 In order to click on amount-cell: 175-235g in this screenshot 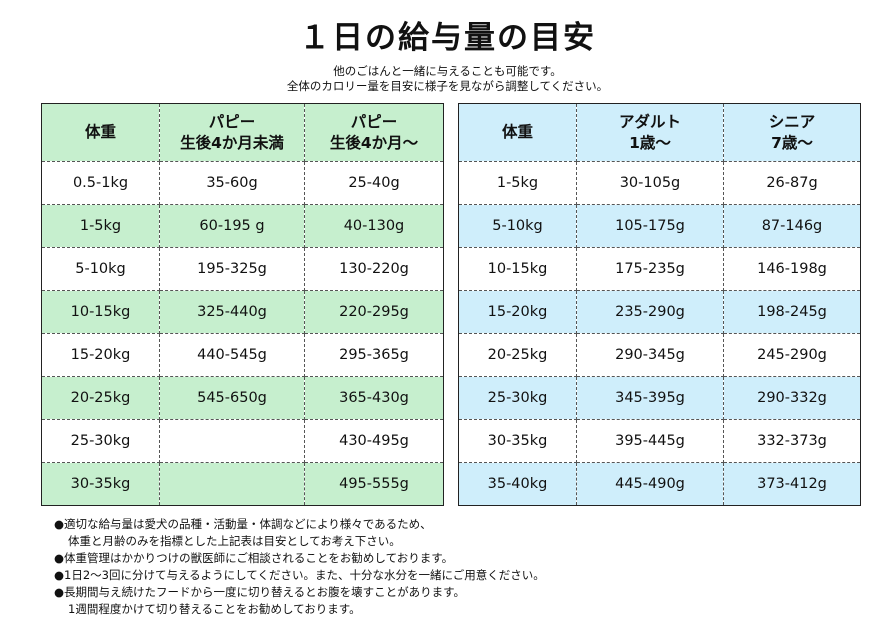, I will do `click(650, 269)`.